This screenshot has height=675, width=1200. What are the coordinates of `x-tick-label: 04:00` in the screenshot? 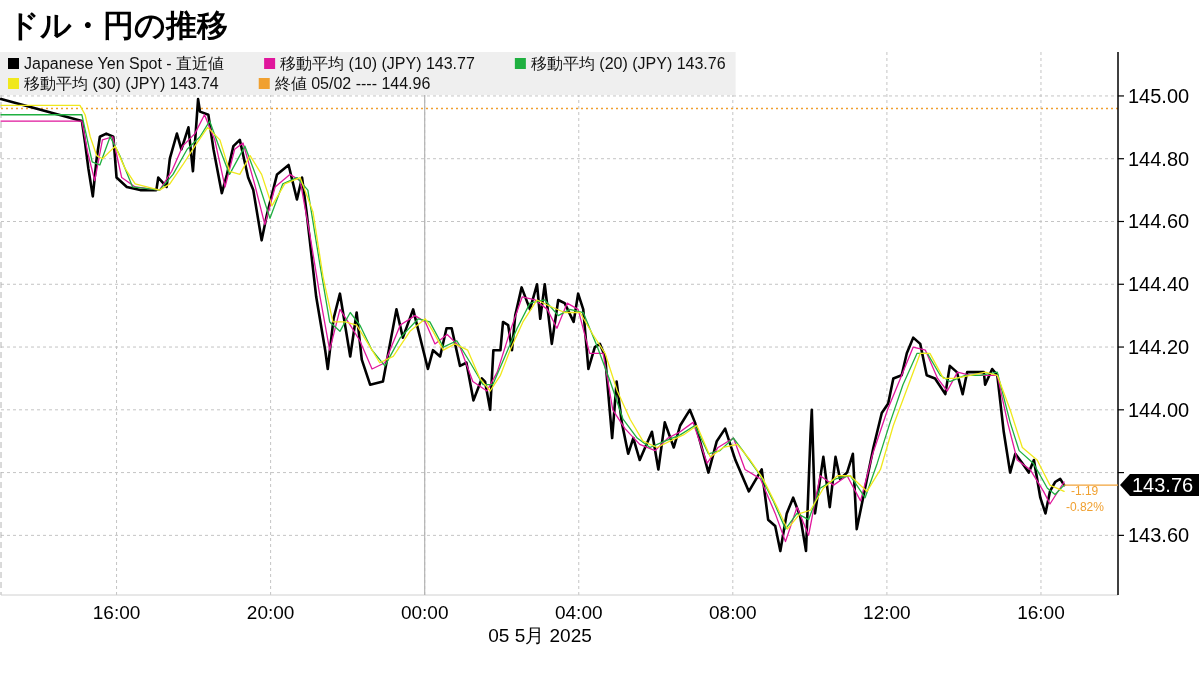 It's located at (578, 612).